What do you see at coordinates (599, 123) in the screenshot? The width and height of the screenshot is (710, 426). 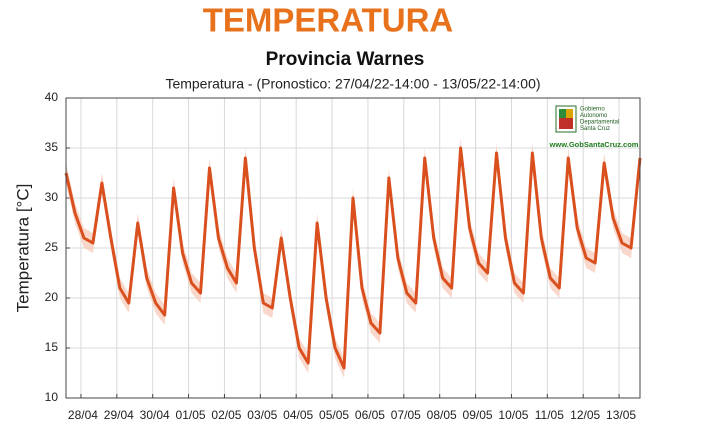 I see `logo-text: Departamental` at bounding box center [599, 123].